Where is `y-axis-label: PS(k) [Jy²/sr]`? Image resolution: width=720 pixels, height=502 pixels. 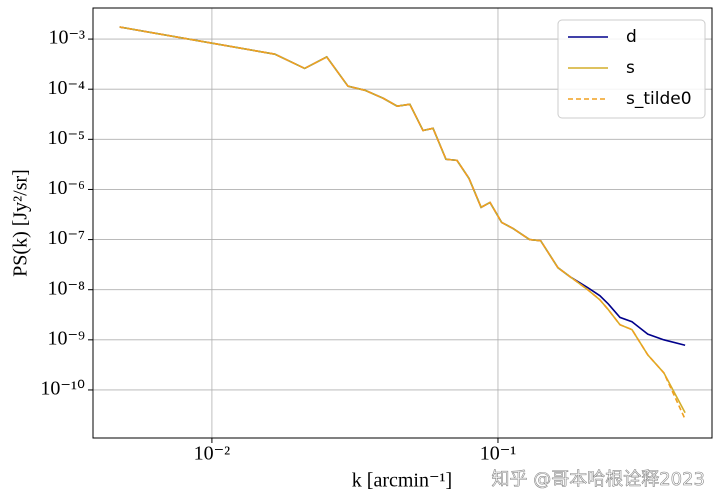 y-axis-label: PS(k) [Jy²/sr] is located at coordinates (21, 223).